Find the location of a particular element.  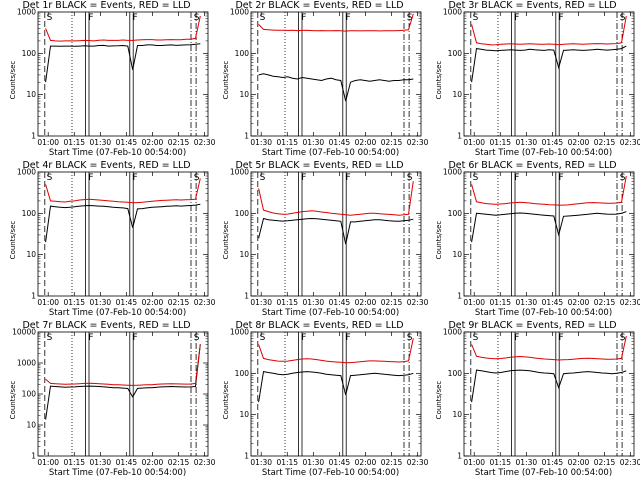

panel-title: Det 1r BLACK = Events, RED = LLD is located at coordinates (106, 5).